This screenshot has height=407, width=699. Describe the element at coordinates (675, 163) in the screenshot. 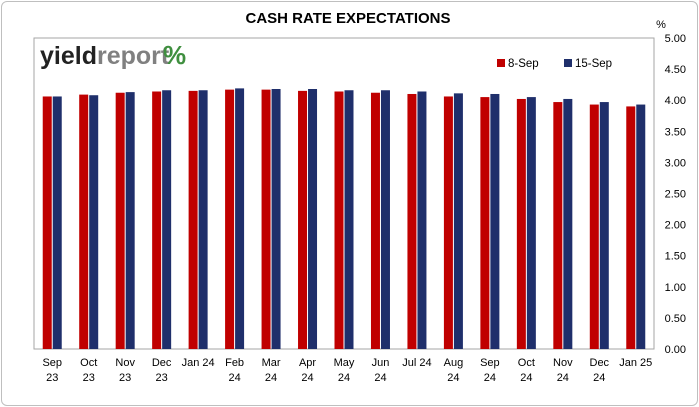

I see `y-tick-label: 3.00` at that location.